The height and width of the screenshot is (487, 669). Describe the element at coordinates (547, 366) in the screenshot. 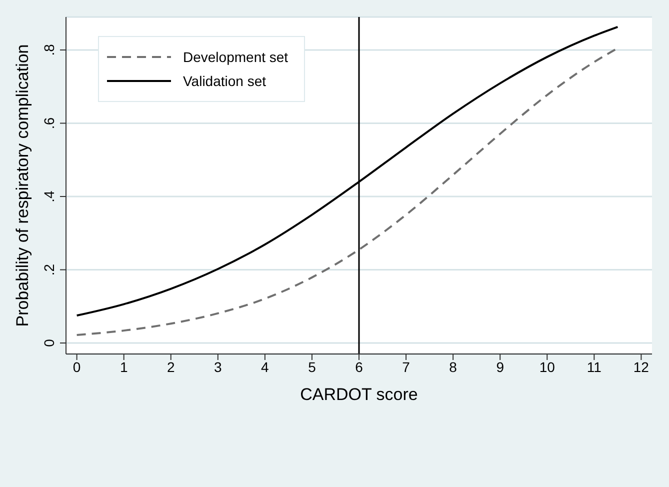

I see `x-tick-label: 10` at that location.